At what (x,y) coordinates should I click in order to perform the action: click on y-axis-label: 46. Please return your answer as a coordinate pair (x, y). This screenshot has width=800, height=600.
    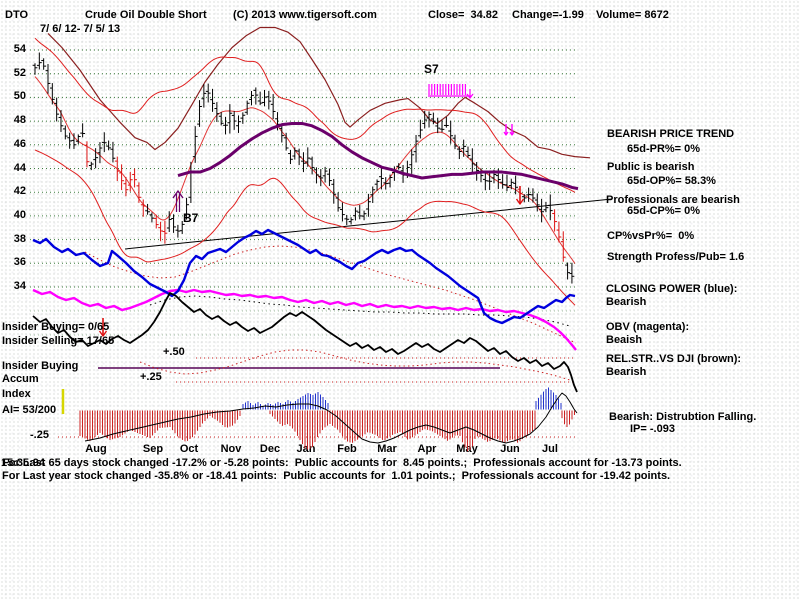
    Looking at the image, I should click on (19, 144).